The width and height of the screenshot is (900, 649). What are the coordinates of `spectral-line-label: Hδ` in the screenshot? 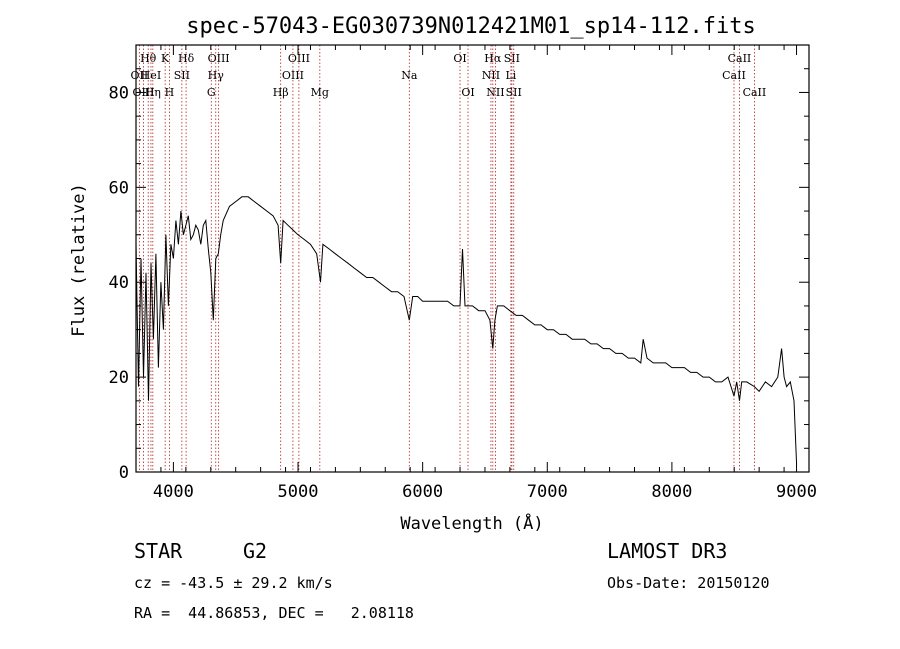 It's located at (186, 58).